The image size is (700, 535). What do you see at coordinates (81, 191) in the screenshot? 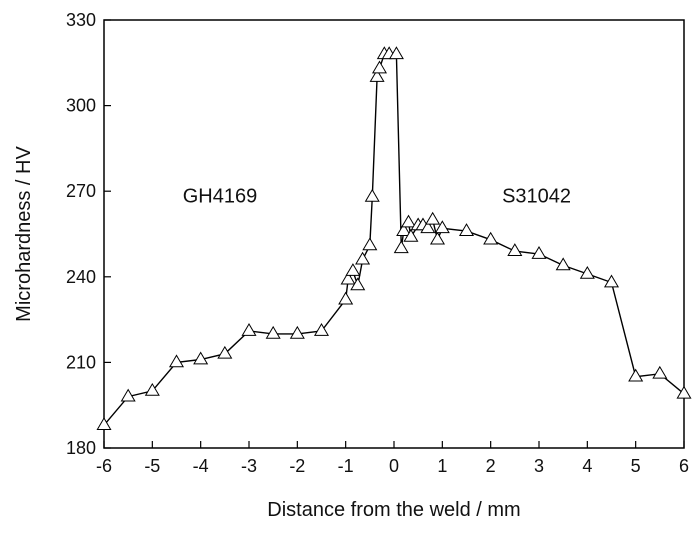
I see `y-tick-label: 270` at bounding box center [81, 191].